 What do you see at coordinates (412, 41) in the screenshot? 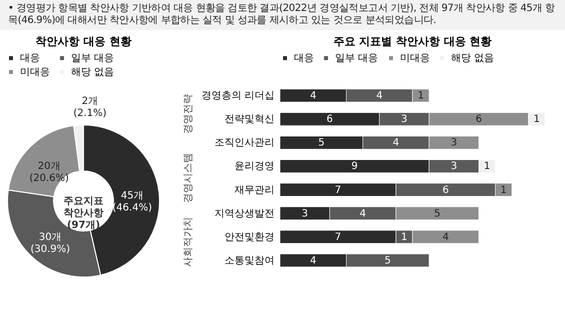
I see `chart-title: 주요 지표별 착안사항 대응 현황` at bounding box center [412, 41].